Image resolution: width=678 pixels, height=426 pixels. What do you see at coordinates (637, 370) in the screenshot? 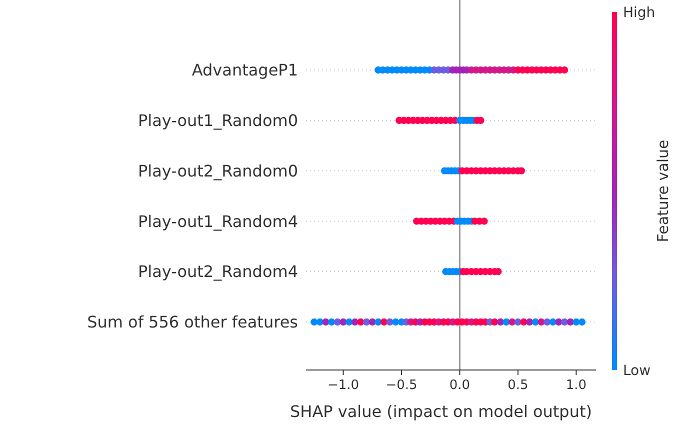
I see `color-bar-label: Low` at bounding box center [637, 370].